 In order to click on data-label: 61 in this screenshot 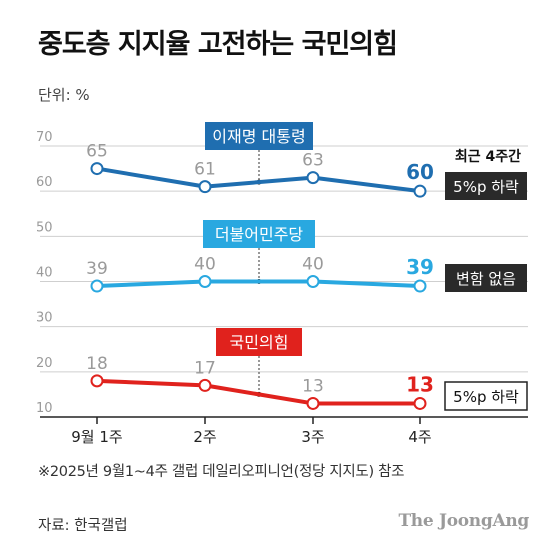, I will do `click(205, 170)`.